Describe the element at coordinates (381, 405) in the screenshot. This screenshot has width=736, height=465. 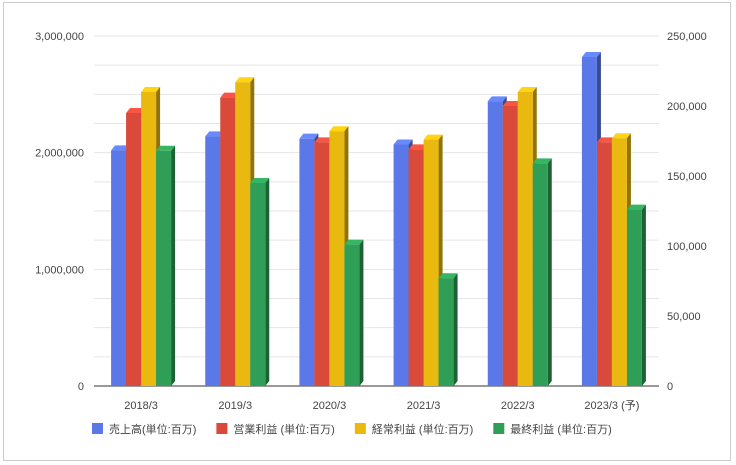
I see `x-axis: 2018/3 2019/3 2020/3 2021/3 2022/3 2023/3 (予)` at that location.